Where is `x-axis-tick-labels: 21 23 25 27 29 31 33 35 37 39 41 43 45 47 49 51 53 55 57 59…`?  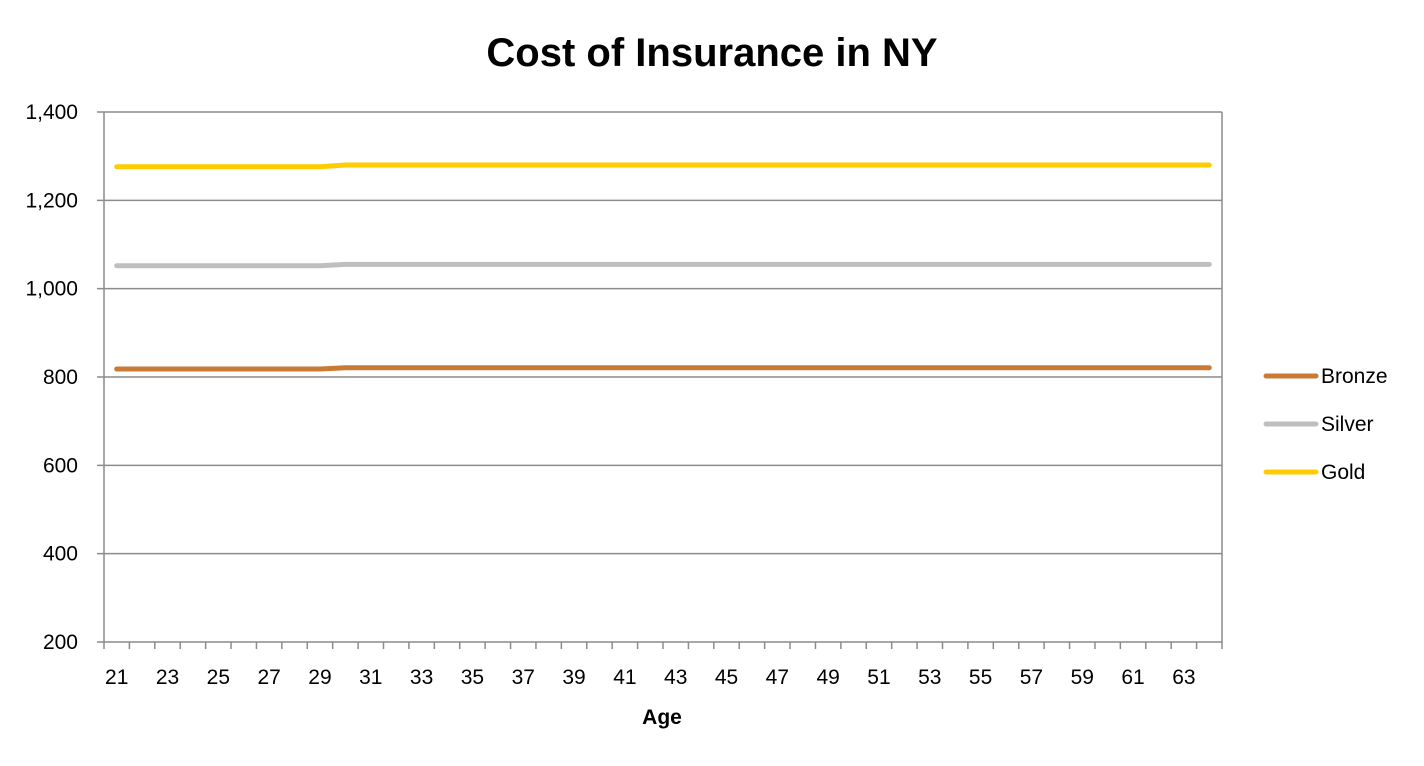
x-axis-tick-labels: 21 23 25 27 29 31 33 35 37 39 41 43 45 47 49 51 53 55 57 59… is located at coordinates (650, 677).